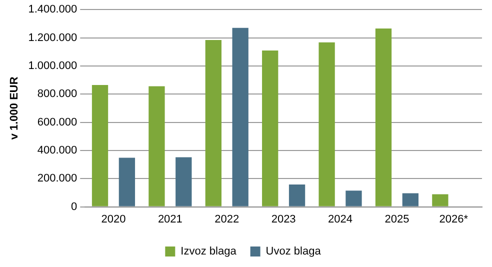  What do you see at coordinates (74, 206) in the screenshot?
I see `y-tick-label: 0` at bounding box center [74, 206].